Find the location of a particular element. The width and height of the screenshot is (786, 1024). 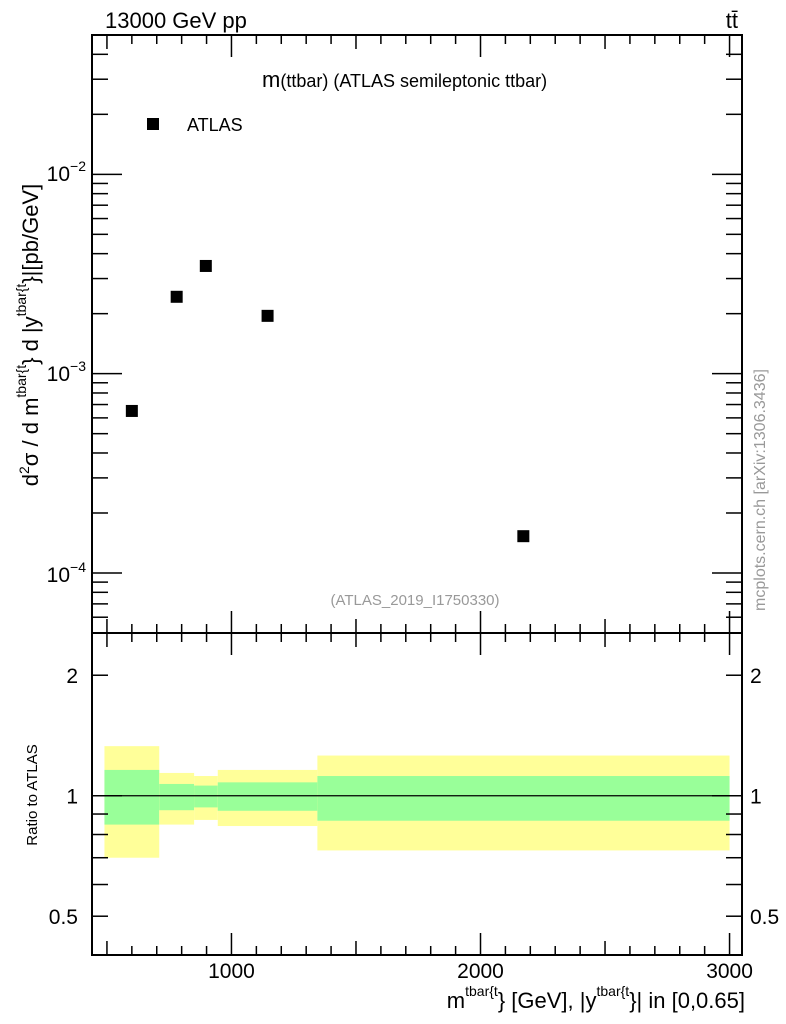

ratio-tick-label-left: 0.5 is located at coordinates (63, 917).